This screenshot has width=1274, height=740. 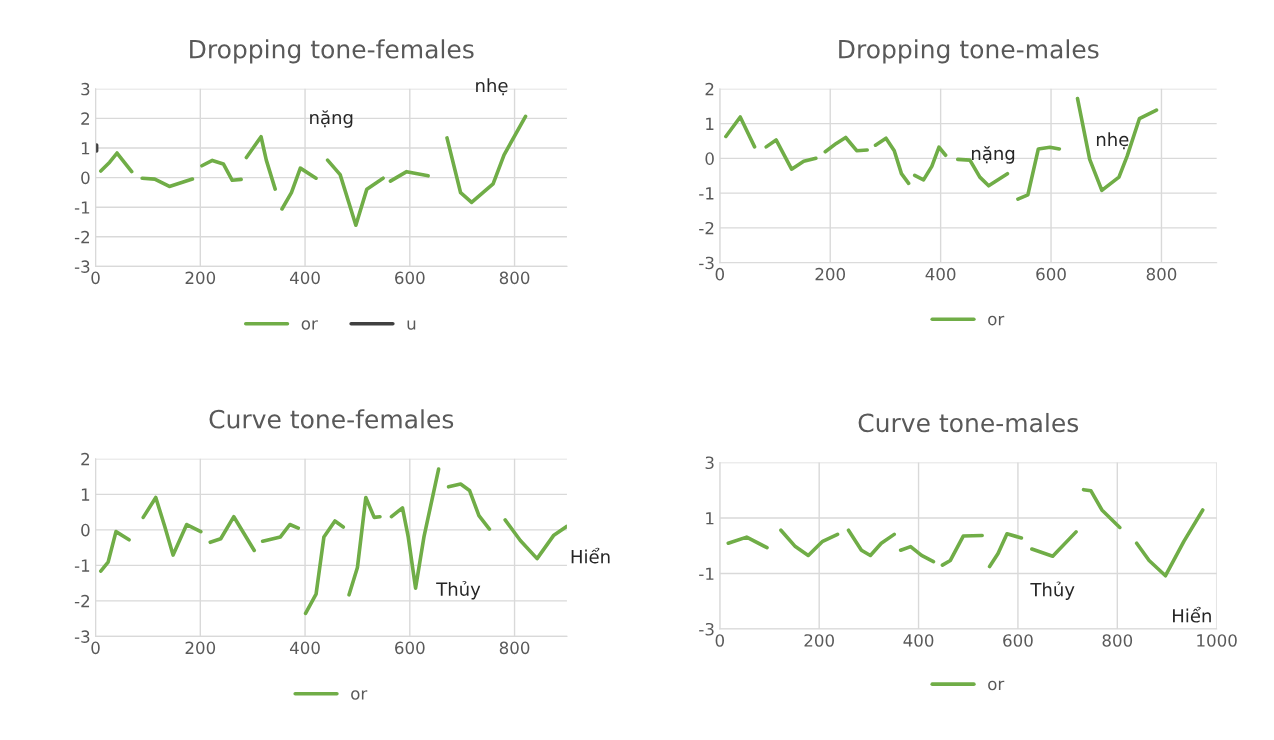 I want to click on text: Hiển, so click(x=590, y=555).